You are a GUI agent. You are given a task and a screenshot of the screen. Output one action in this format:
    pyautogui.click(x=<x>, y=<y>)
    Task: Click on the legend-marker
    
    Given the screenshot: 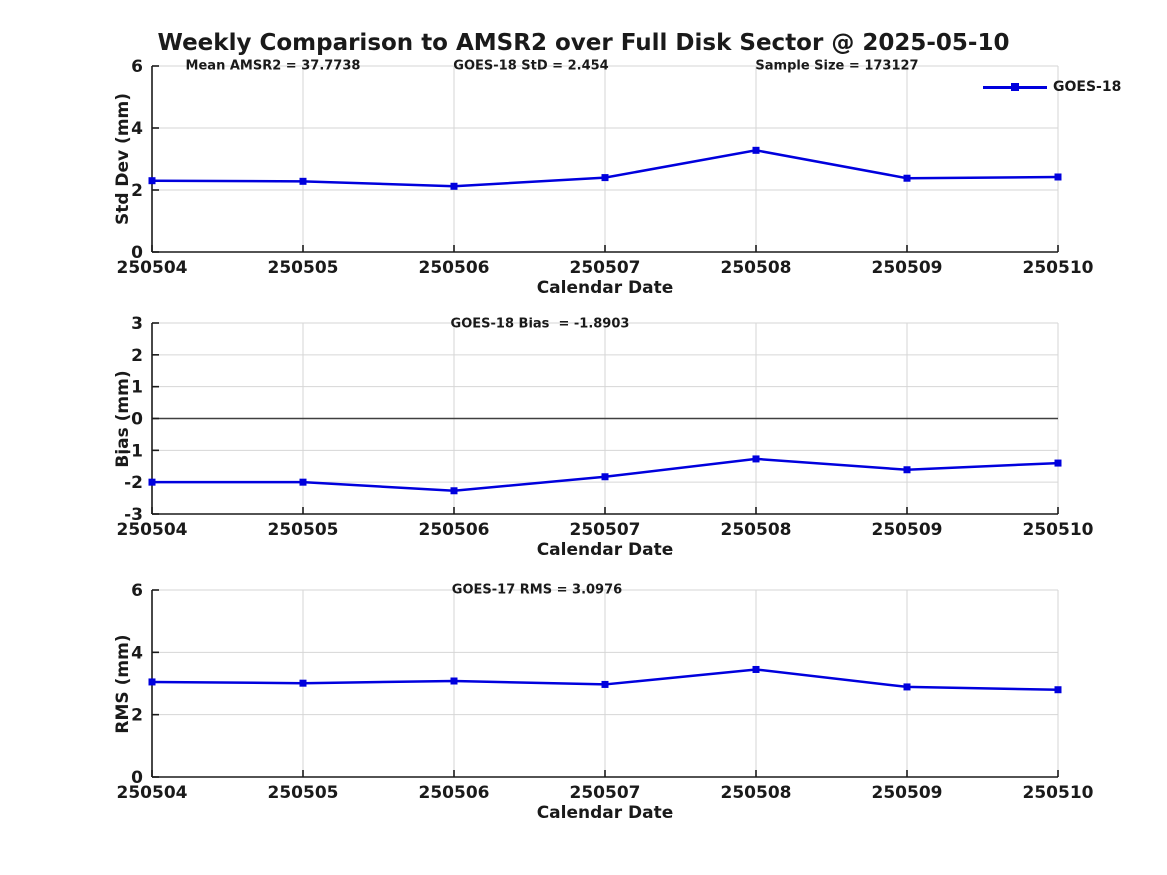 What is the action you would take?
    pyautogui.click(x=1015, y=87)
    